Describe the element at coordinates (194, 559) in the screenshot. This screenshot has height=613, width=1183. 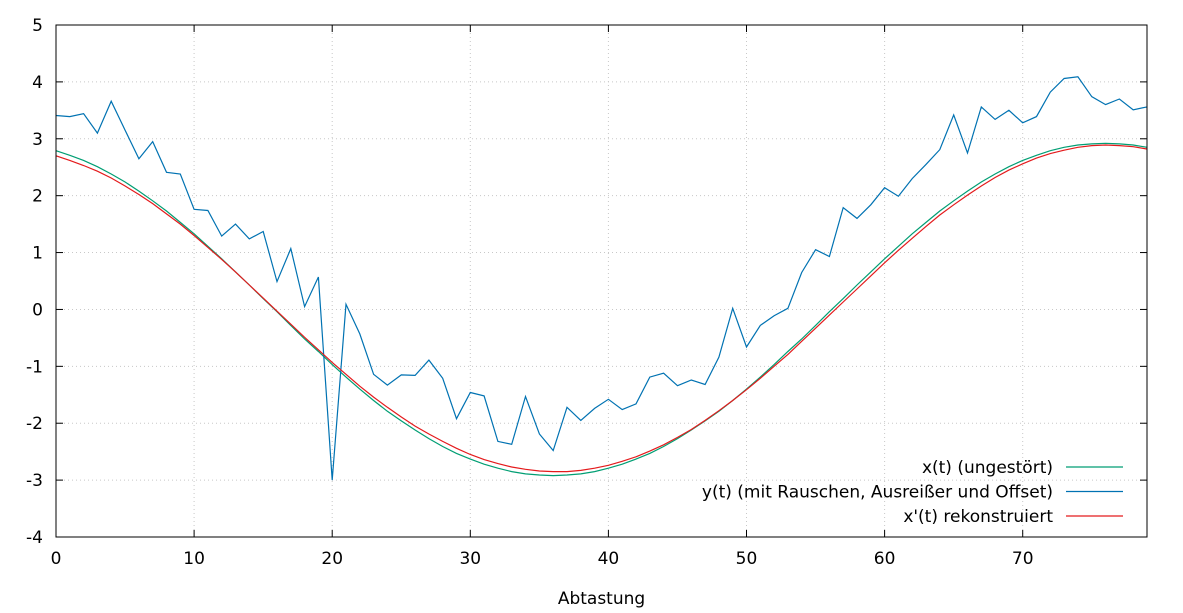
I see `x-tick-label: 10` at that location.